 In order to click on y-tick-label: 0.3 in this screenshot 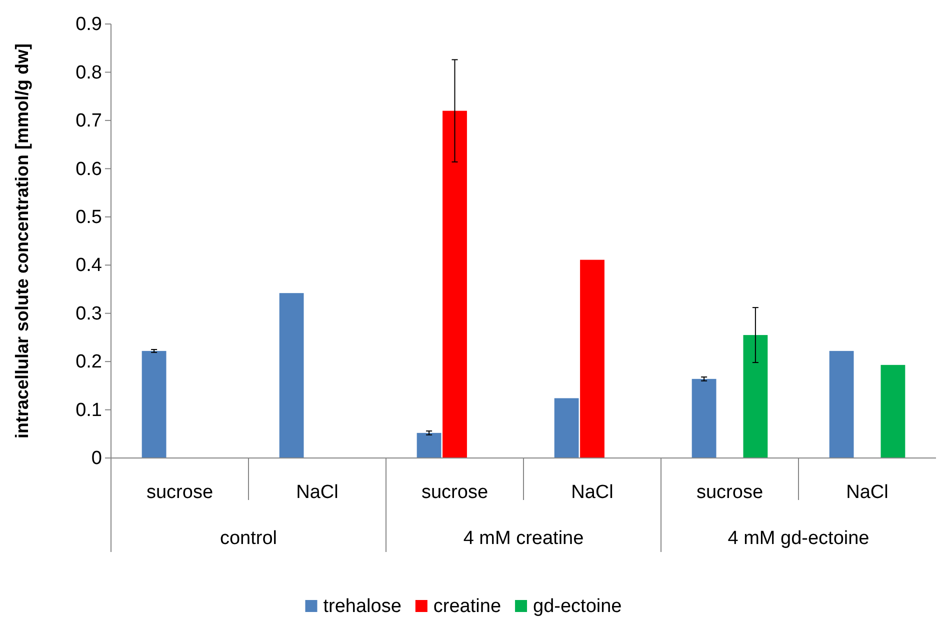, I will do `click(89, 313)`.